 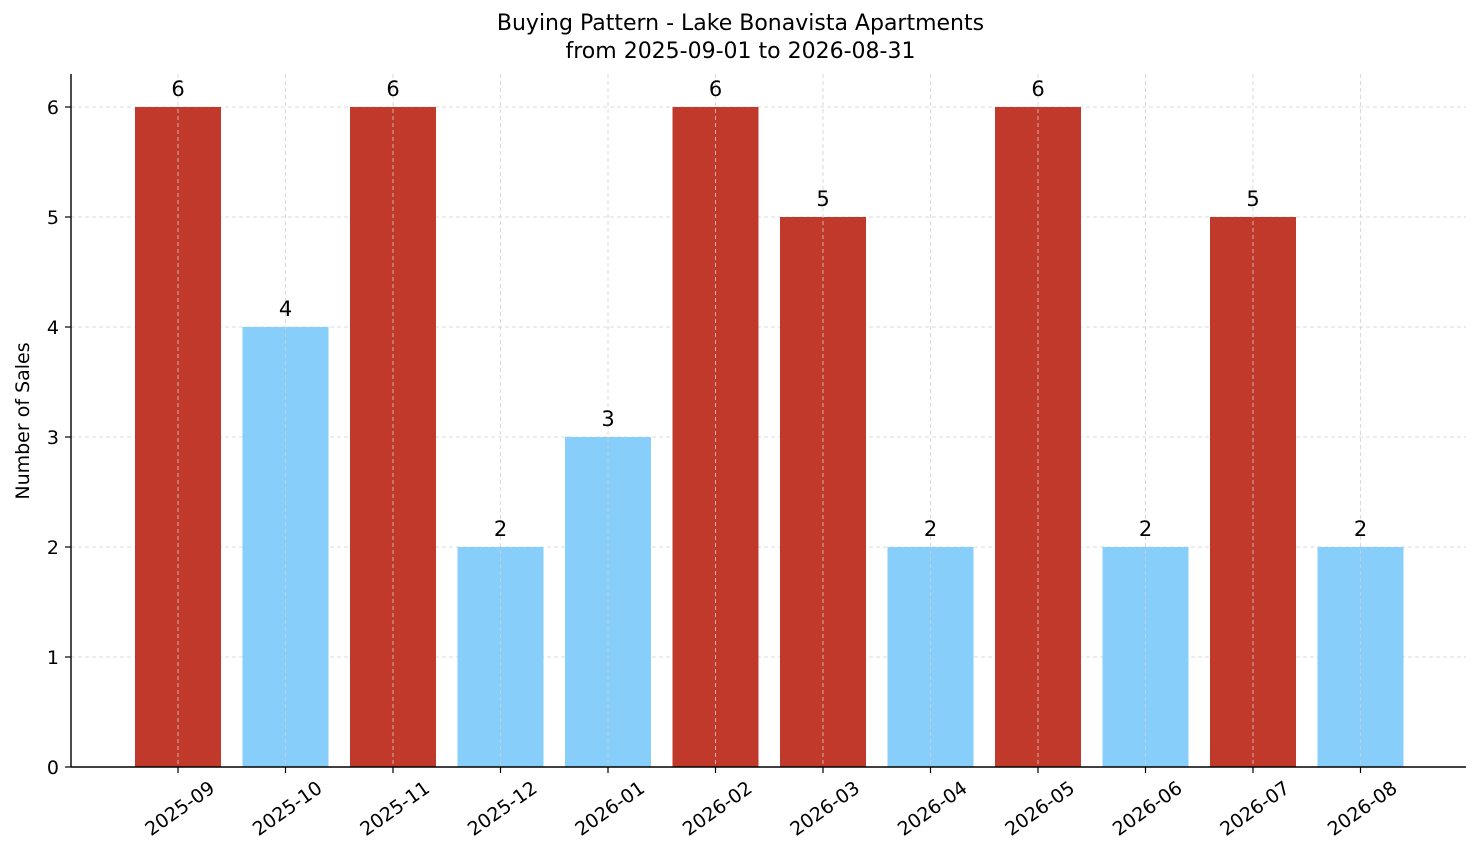 I want to click on x-tick-label-2025-09: 2025-09, so click(x=180, y=809).